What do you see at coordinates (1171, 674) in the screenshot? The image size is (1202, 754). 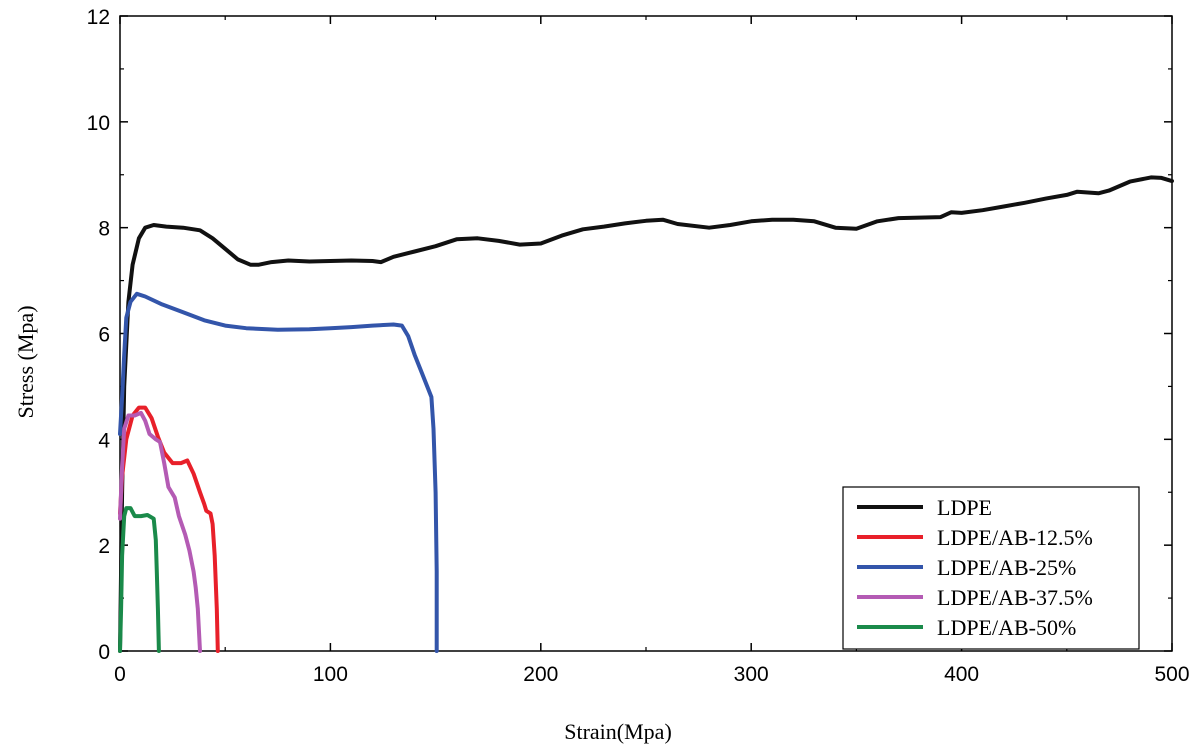 I see `x-tick-label: 500` at bounding box center [1171, 674].